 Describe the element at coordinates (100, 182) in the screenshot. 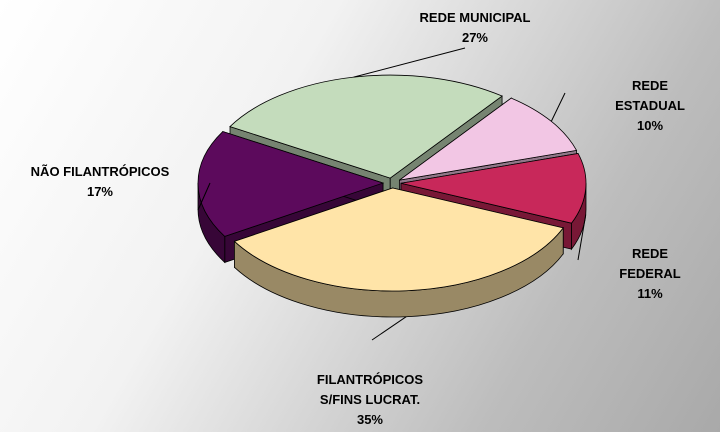

I see `slice-label: NÃO FILANTRÓPICOS 17%` at that location.